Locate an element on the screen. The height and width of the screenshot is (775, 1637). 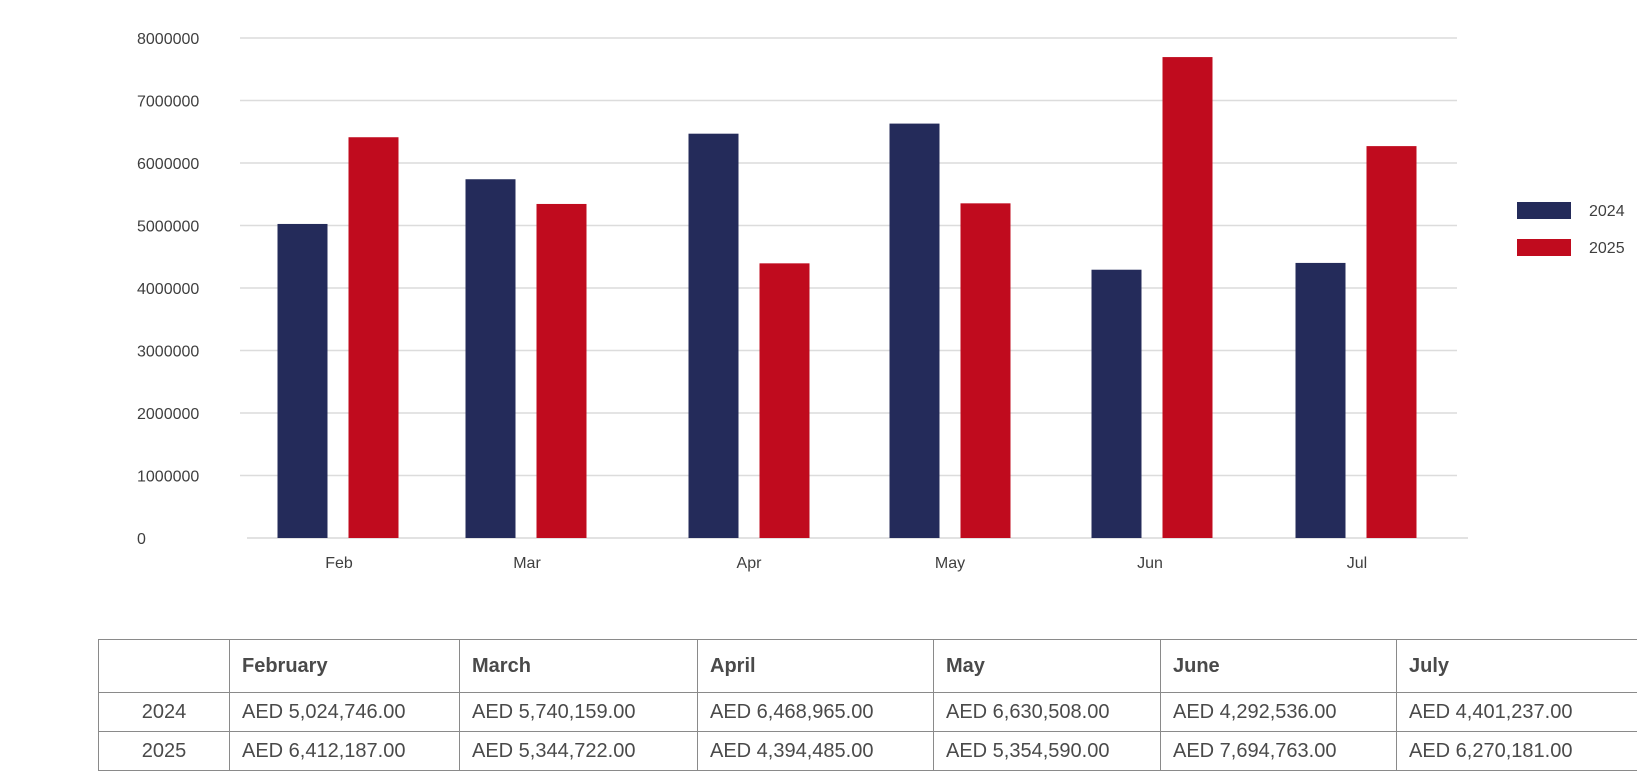
y-tick-label: 2000000 is located at coordinates (168, 414).